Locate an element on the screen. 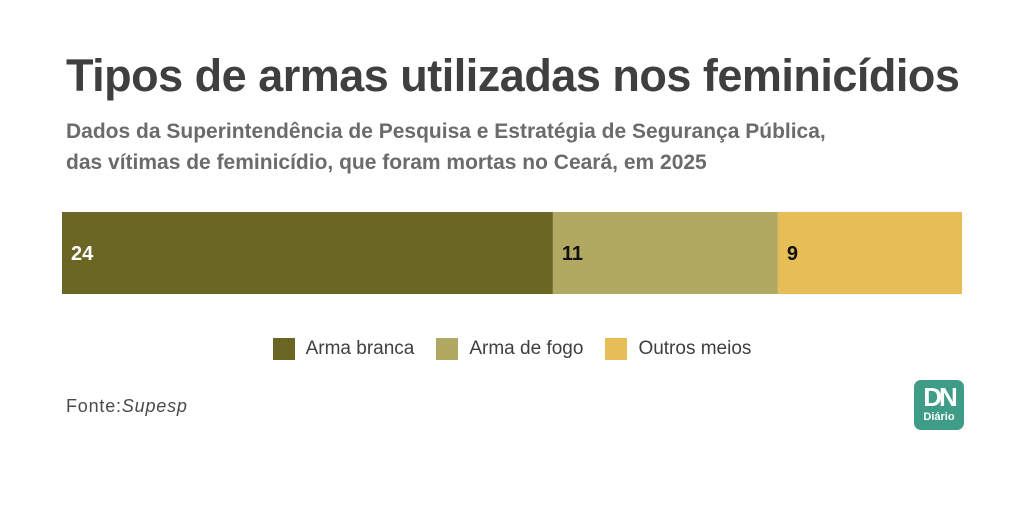 This screenshot has width=1024, height=518. legend-label-arma-branca: Arma branca is located at coordinates (360, 348).